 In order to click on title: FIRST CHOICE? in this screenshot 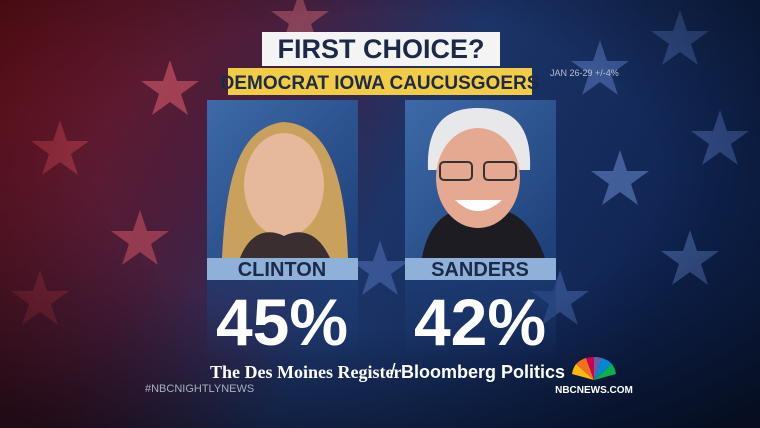, I will do `click(381, 49)`.